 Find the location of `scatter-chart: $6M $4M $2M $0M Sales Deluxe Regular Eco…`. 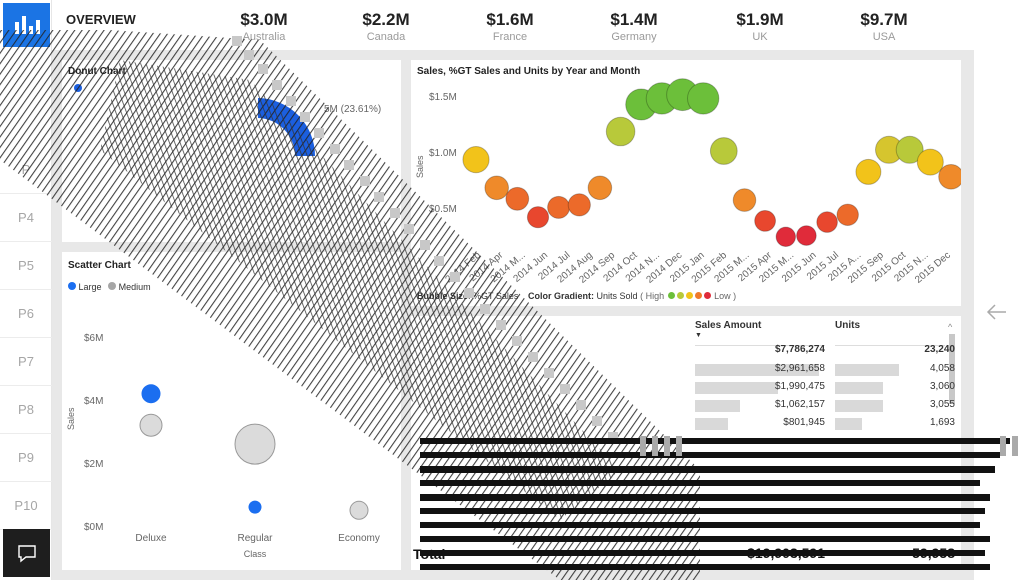

scatter-chart: $6M $4M $2M $0M Sales Deluxe Regular Eco… is located at coordinates (223, 446).